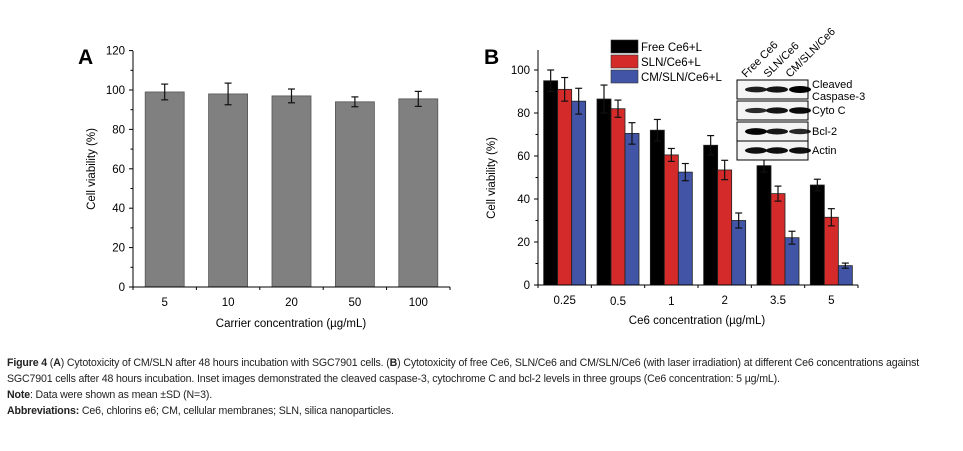 This screenshot has height=451, width=963. Describe the element at coordinates (50, 363) in the screenshot. I see `caption-part: (` at that location.